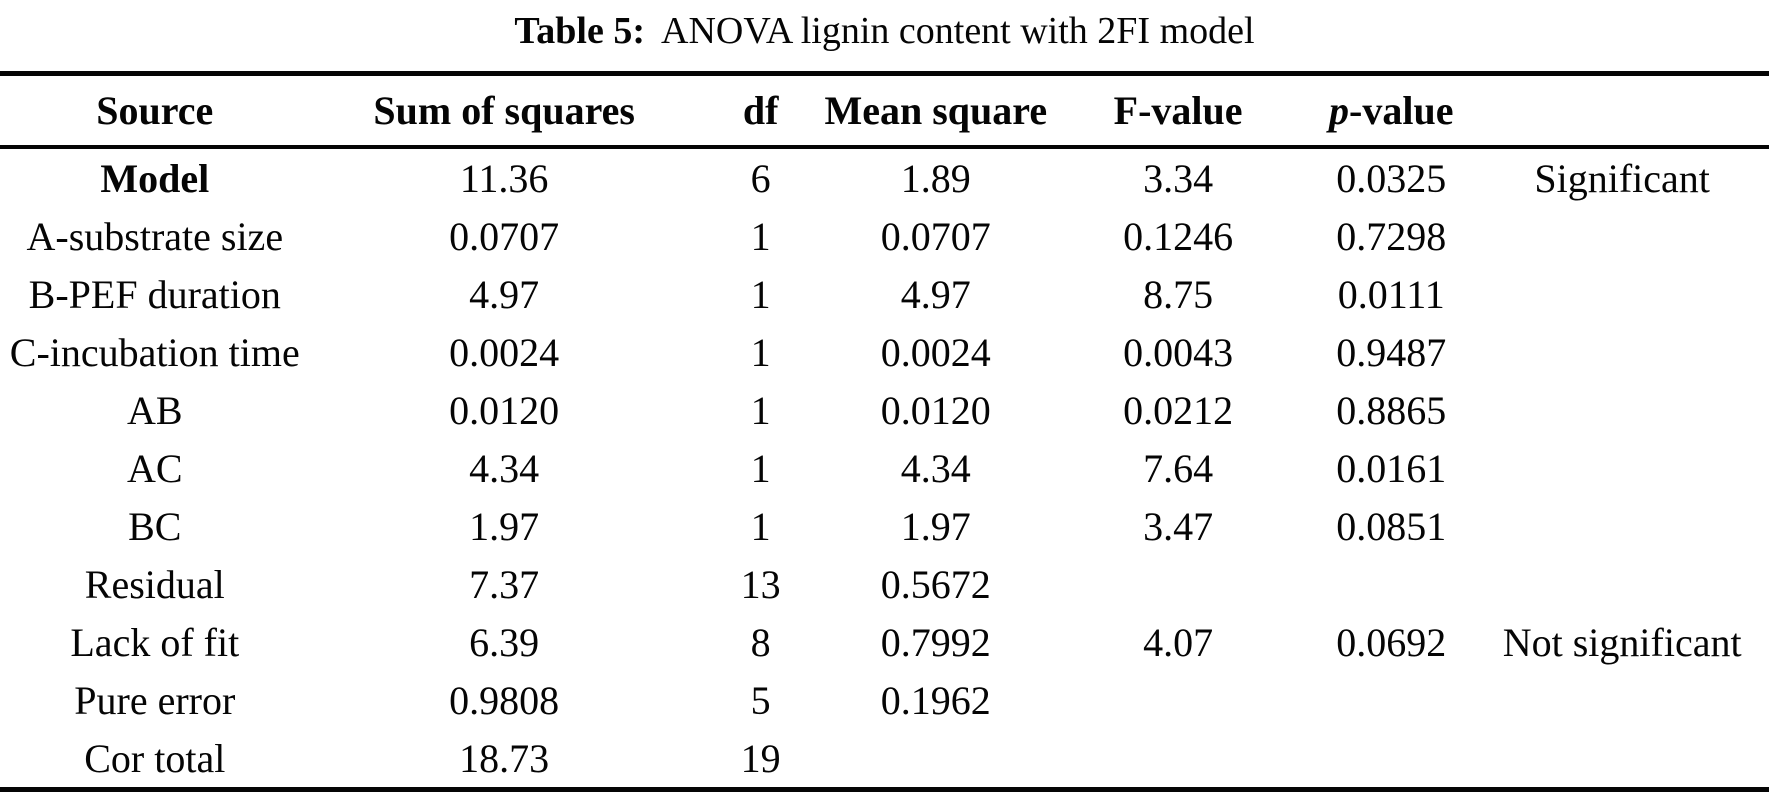 This screenshot has width=1769, height=806. I want to click on cell-df: 6, so click(760, 178).